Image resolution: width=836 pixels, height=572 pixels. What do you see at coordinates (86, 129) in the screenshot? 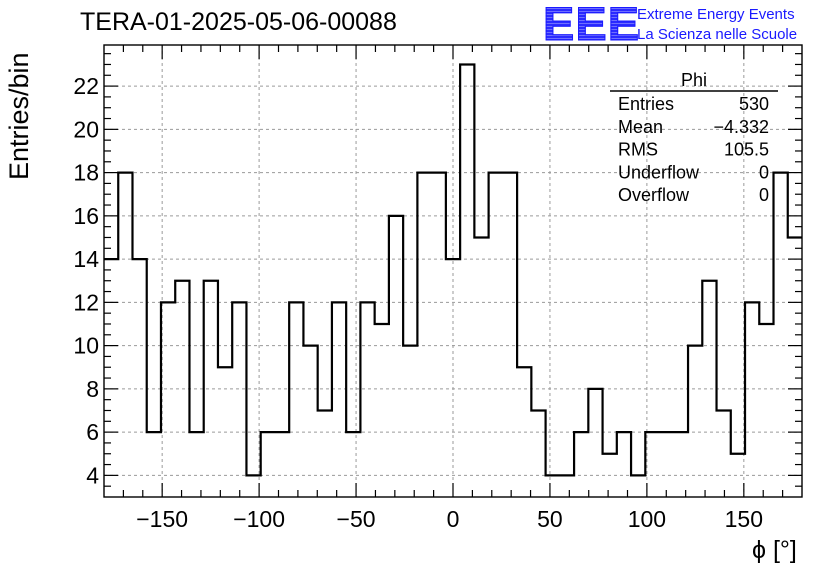
I see `y-tick-label: 20` at bounding box center [86, 129].